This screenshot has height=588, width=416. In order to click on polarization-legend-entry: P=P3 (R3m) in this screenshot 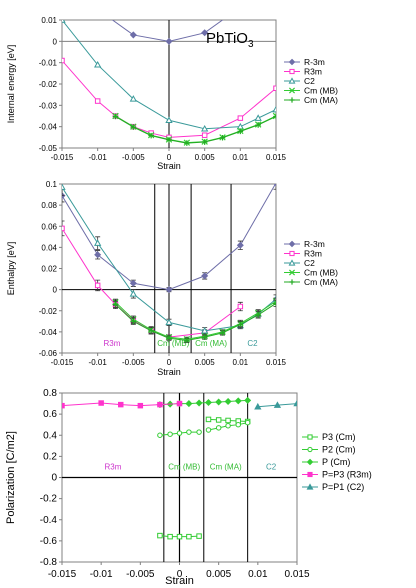, I will do `click(337, 475)`.